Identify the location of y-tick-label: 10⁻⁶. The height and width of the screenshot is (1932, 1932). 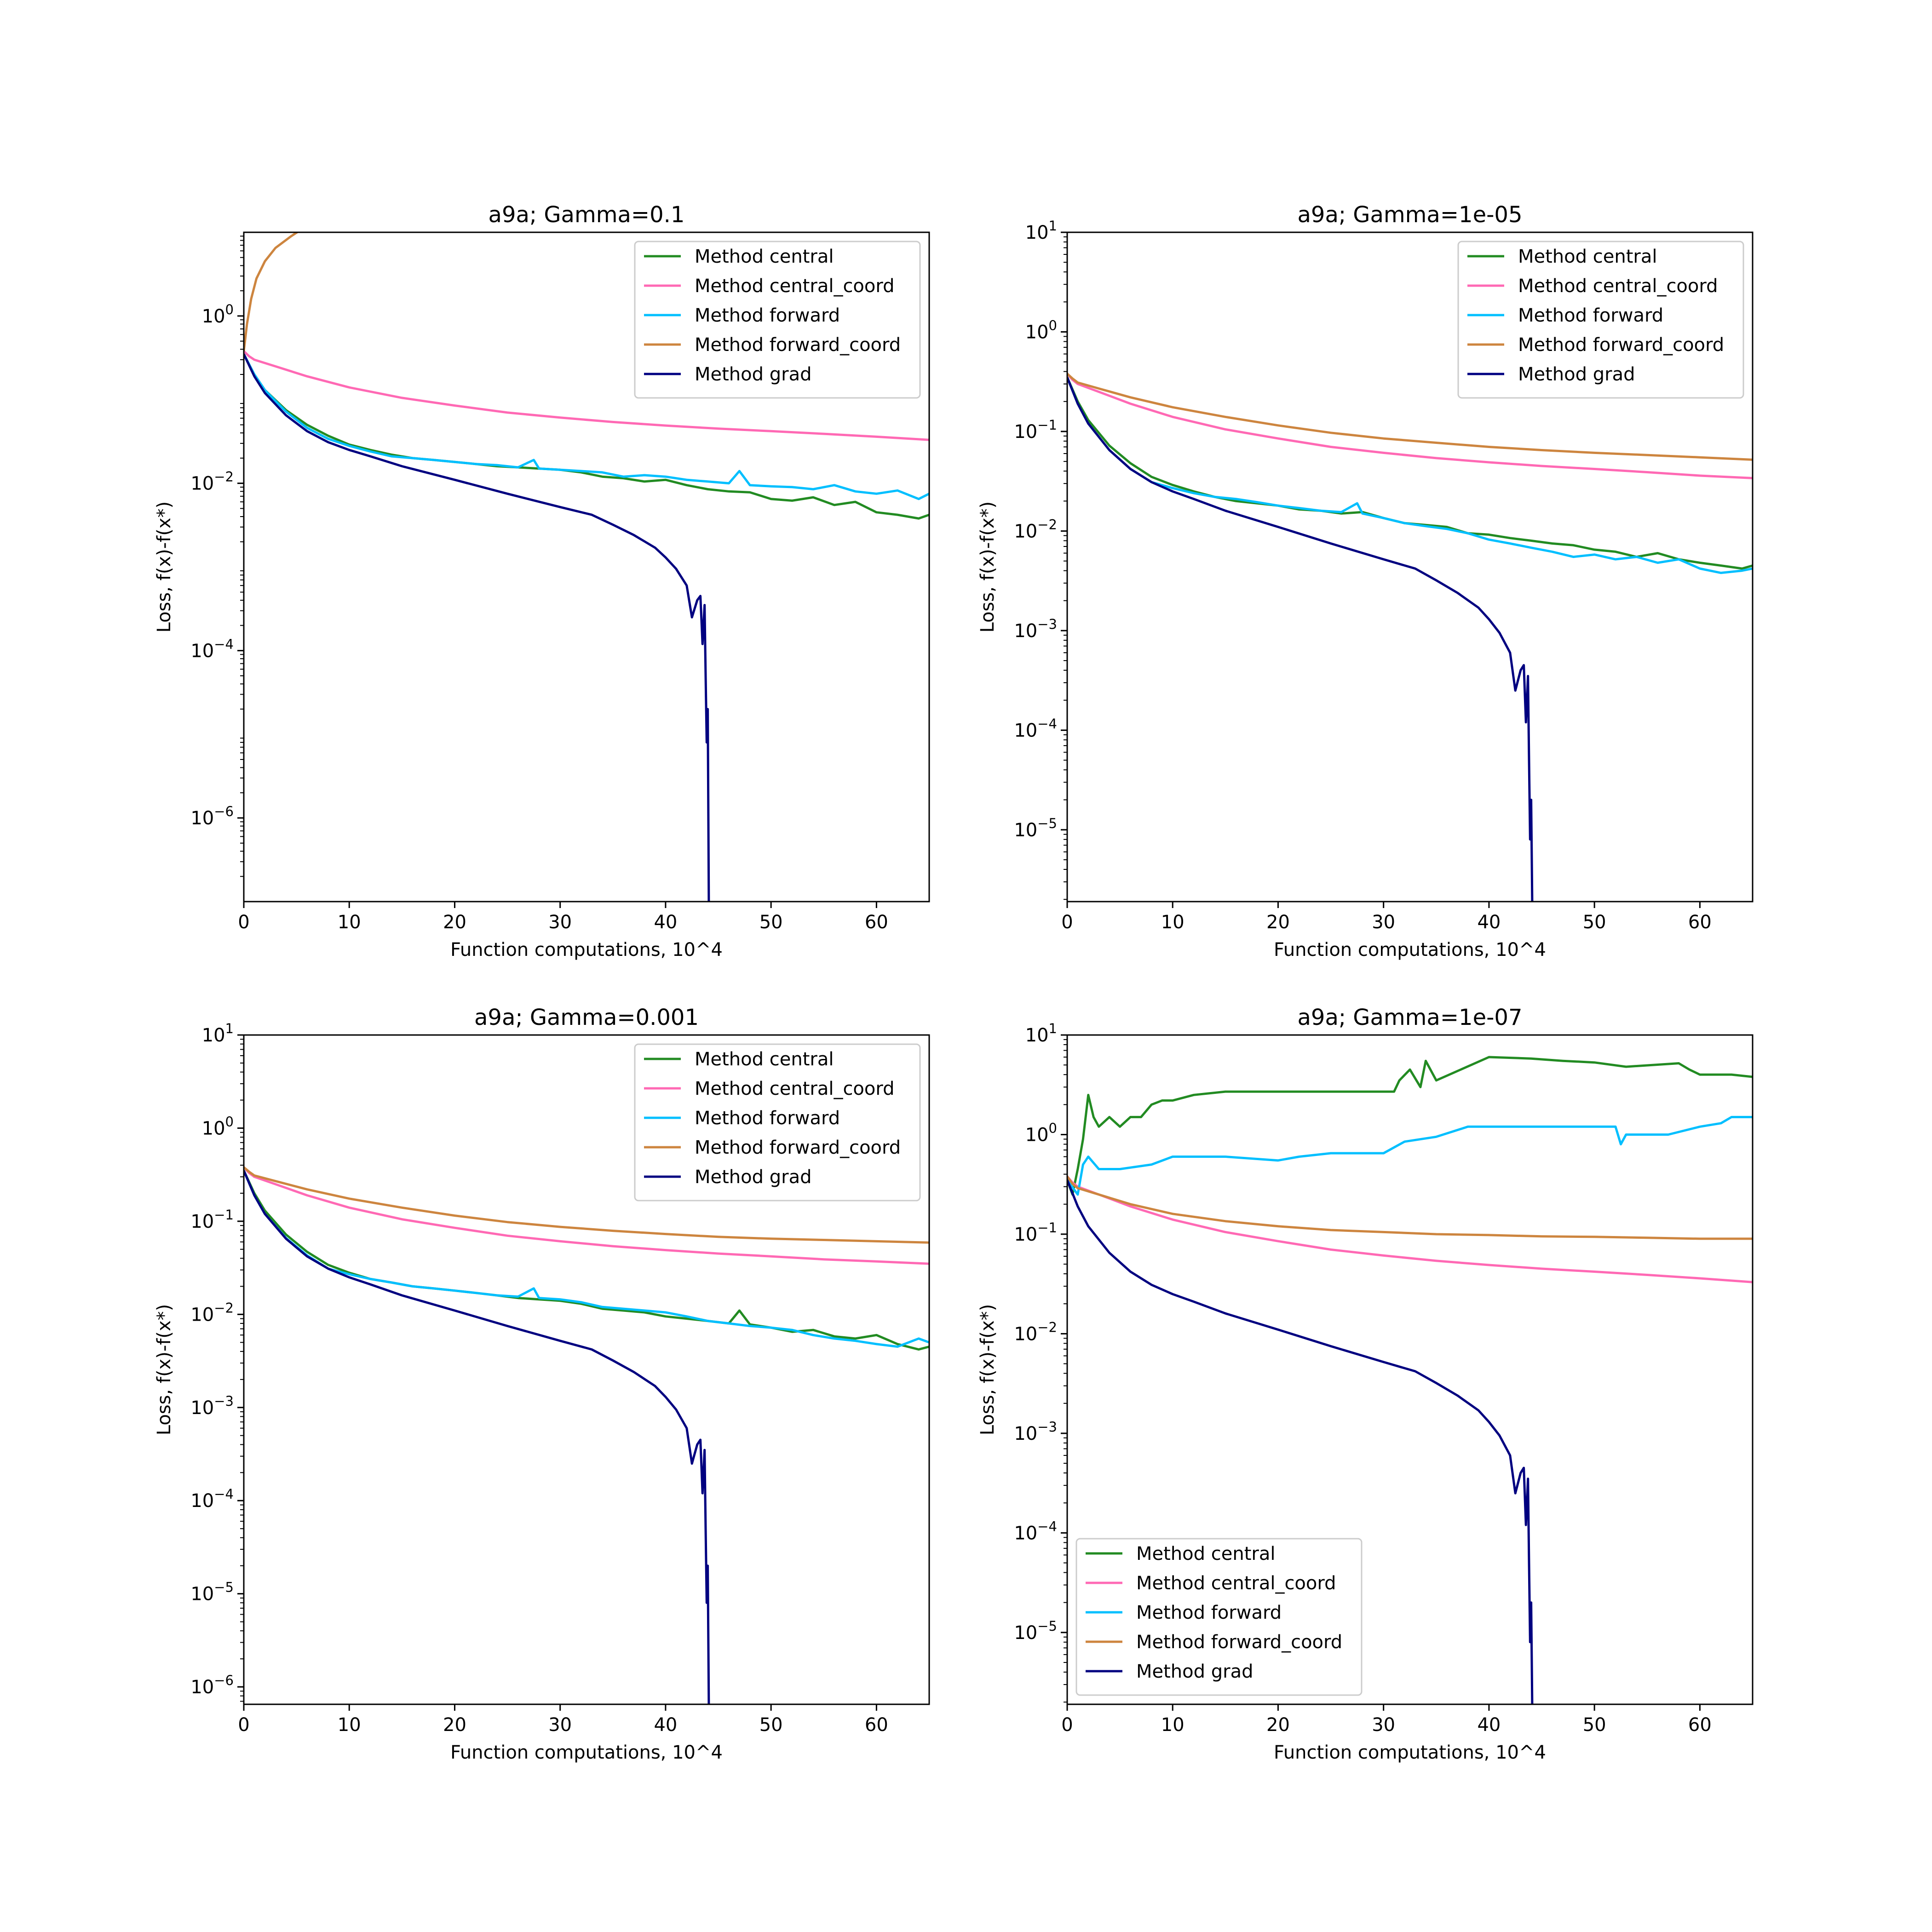
(212, 816).